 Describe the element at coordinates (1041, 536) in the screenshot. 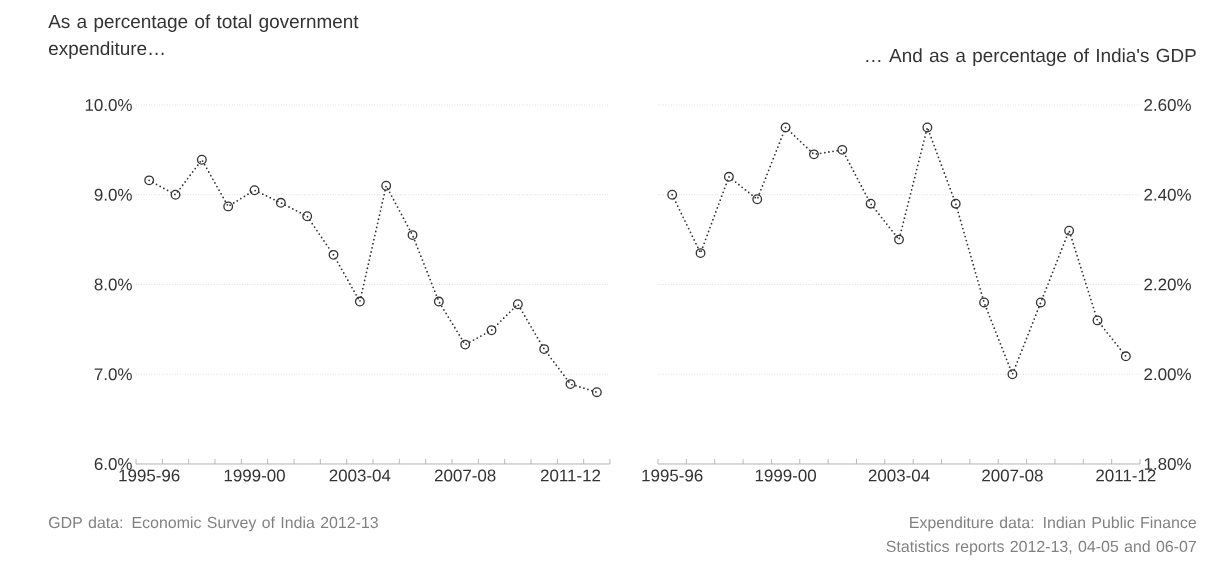

I see `text: Expenditure data: Indian Public Finance Statistics reports 2012-13, 04-05 and 06-07` at that location.